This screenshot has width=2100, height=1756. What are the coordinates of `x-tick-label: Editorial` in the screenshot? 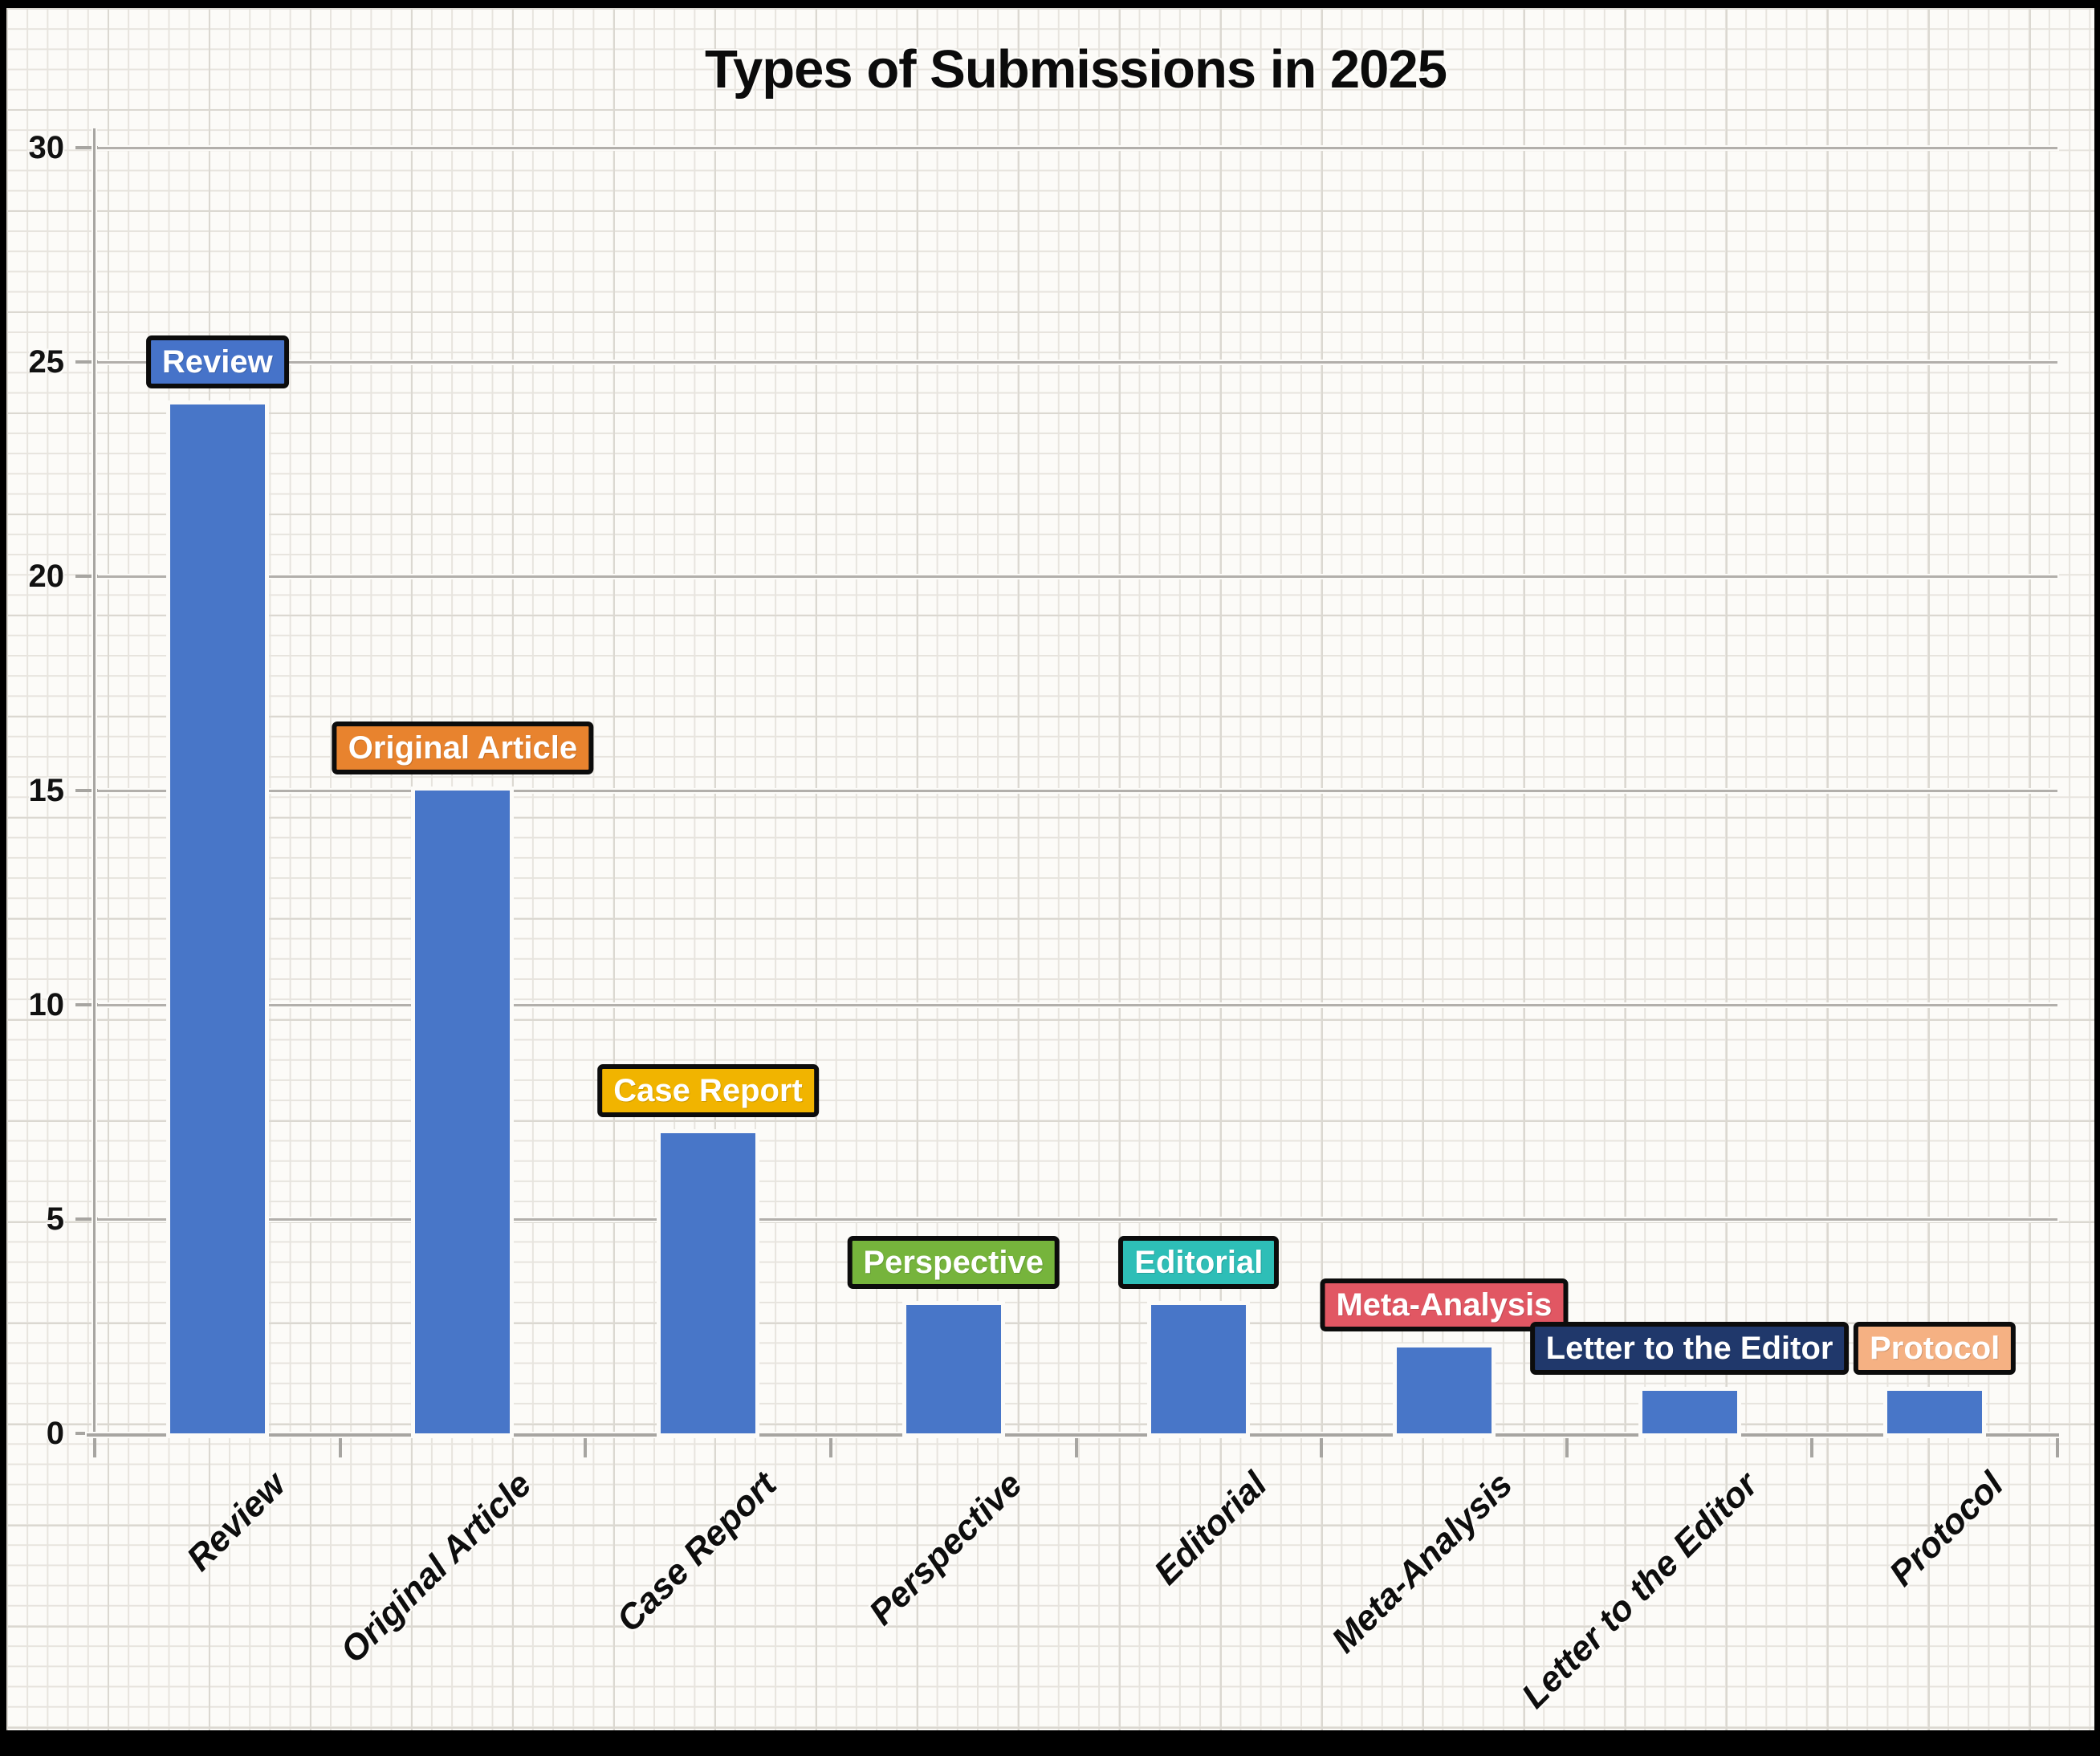 It's located at (1210, 1529).